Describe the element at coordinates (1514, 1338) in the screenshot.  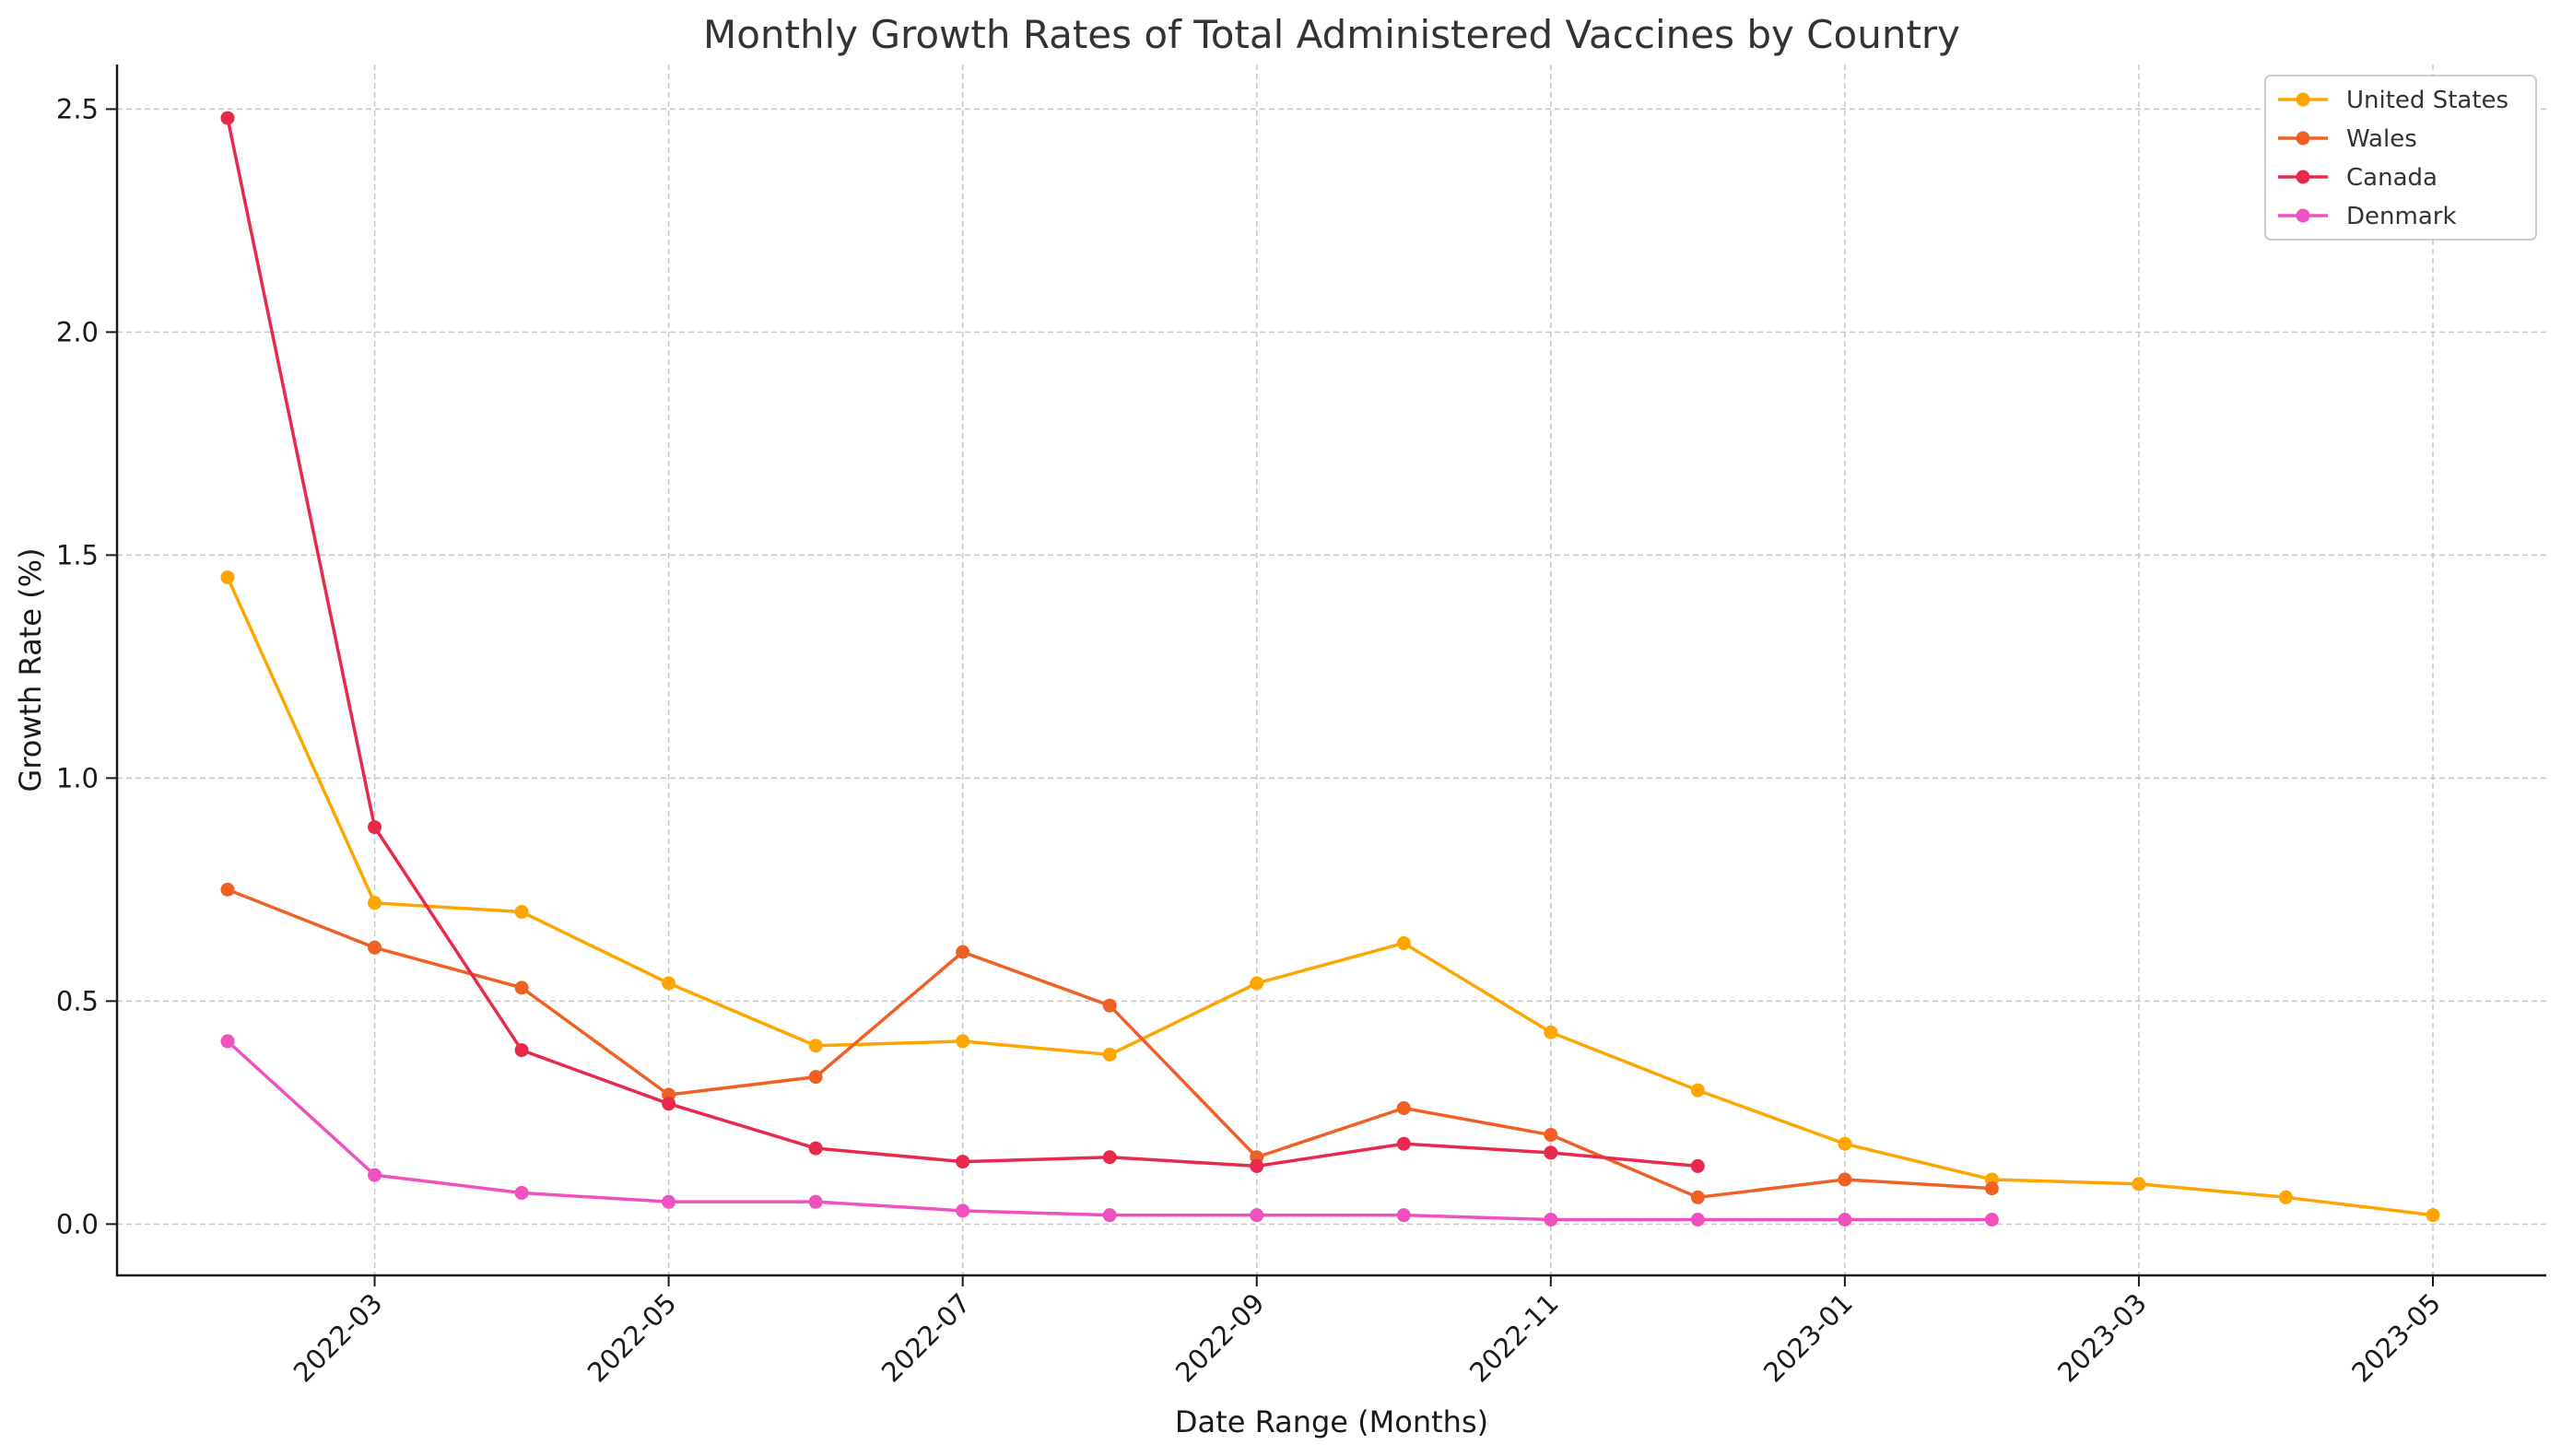
I see `x-tick-label: 2022-11` at that location.